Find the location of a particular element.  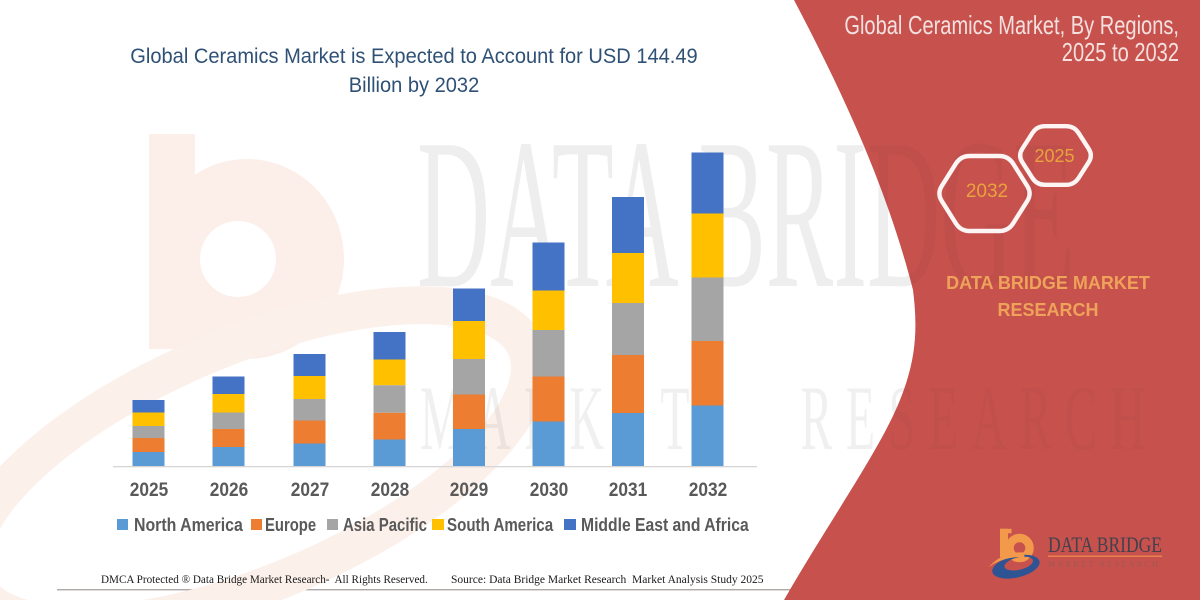

svg-text: MARKET RESEARCH is located at coordinates (1104, 564).